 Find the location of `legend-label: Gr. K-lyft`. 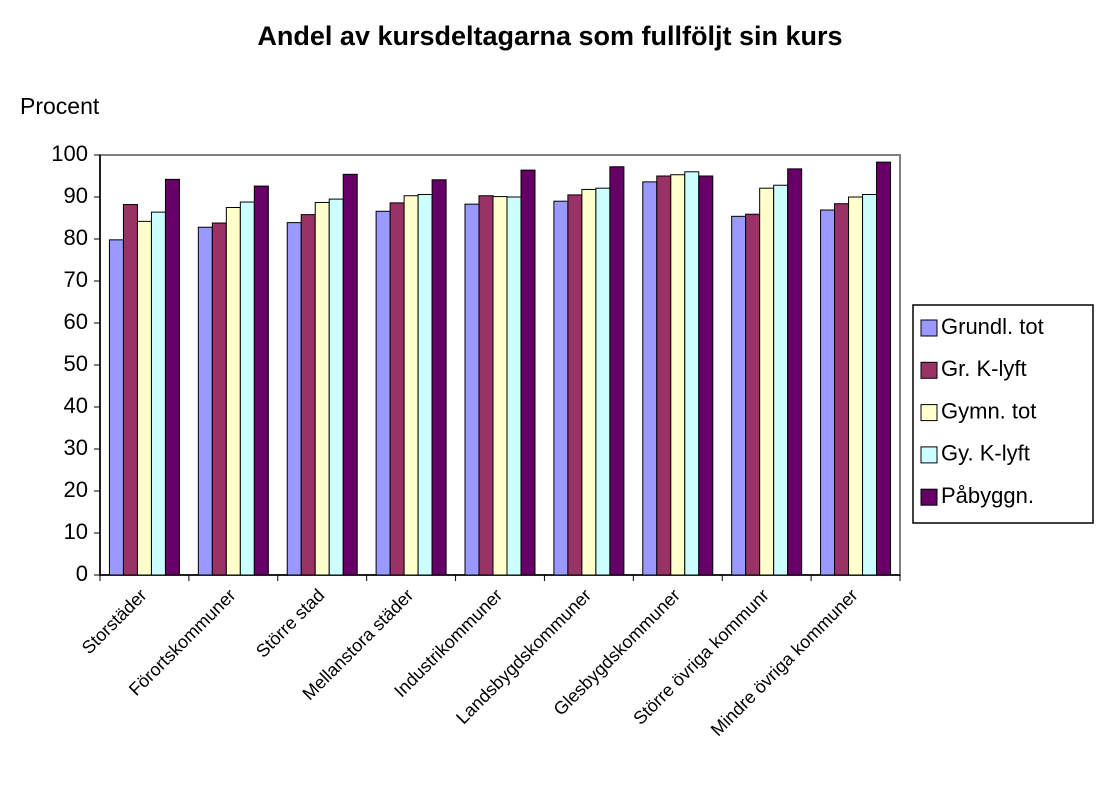

legend-label: Gr. K-lyft is located at coordinates (984, 368).